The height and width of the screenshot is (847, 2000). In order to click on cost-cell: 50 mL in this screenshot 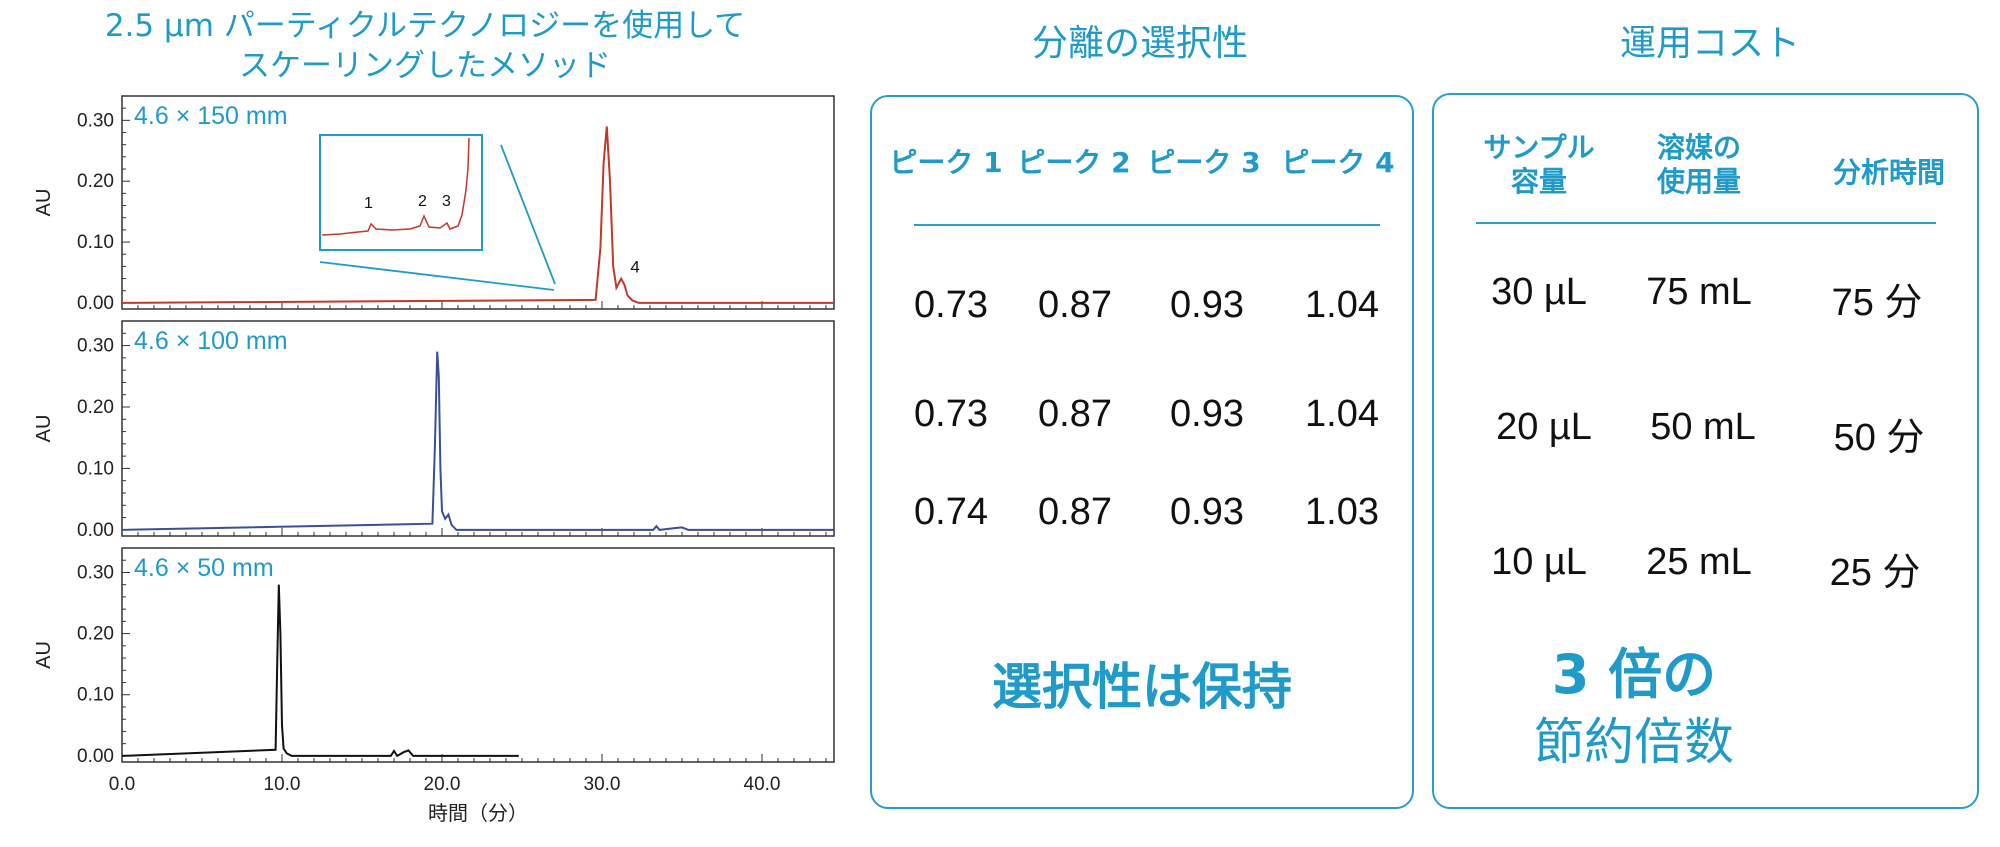, I will do `click(1703, 427)`.